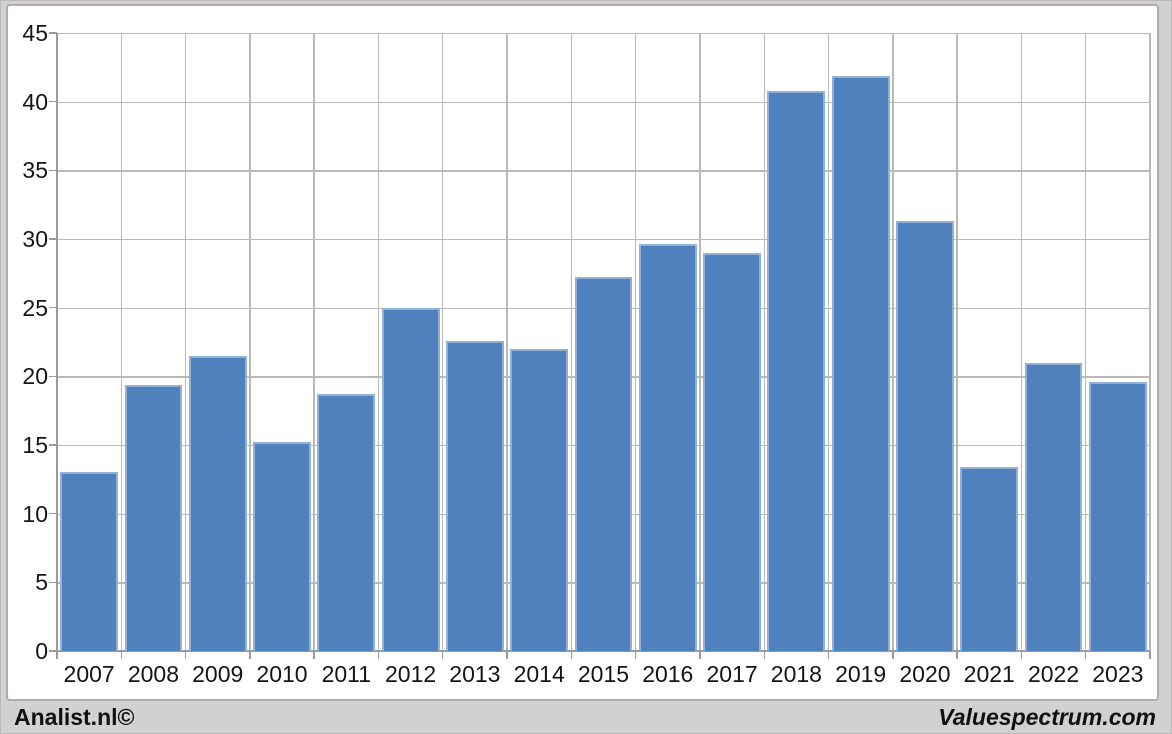  What do you see at coordinates (989, 674) in the screenshot?
I see `x-tick-label: 2021` at bounding box center [989, 674].